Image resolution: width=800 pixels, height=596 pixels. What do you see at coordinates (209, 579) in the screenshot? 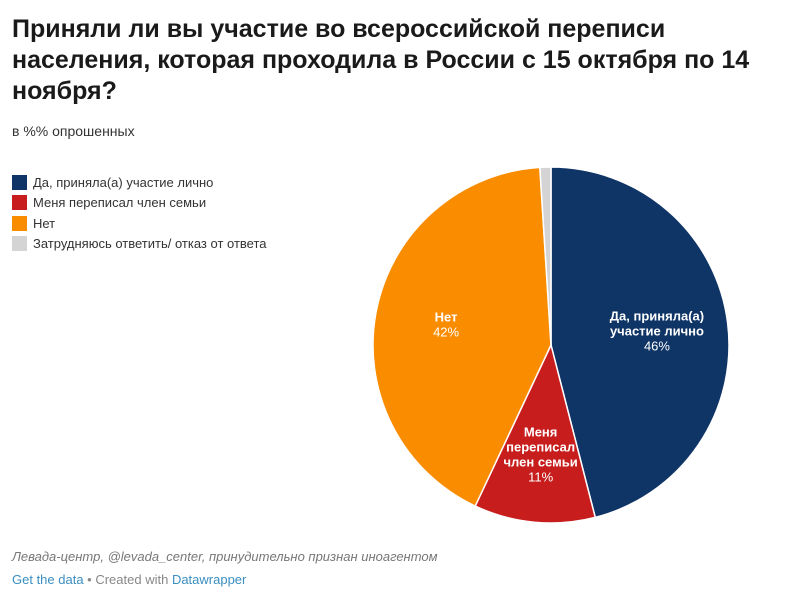
I see `datawrapper-link: Datawrapper` at bounding box center [209, 579].